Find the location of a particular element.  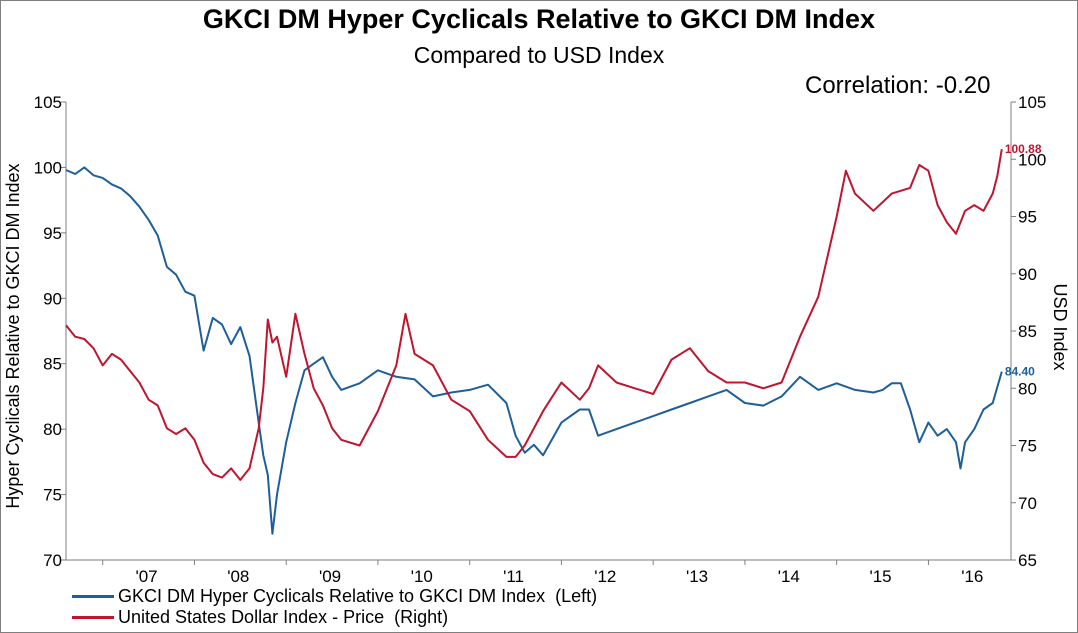

y-right-tick-label: 75 is located at coordinates (1027, 446).